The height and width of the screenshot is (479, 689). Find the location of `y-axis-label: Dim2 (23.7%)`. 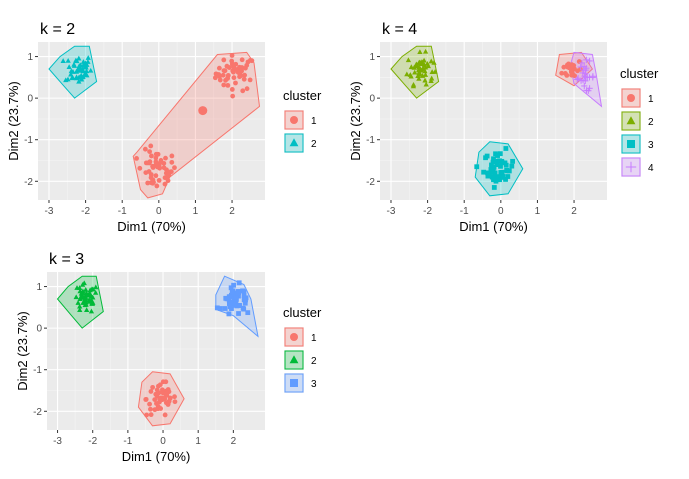

y-axis-label: Dim2 (23.7%) is located at coordinates (355, 120).